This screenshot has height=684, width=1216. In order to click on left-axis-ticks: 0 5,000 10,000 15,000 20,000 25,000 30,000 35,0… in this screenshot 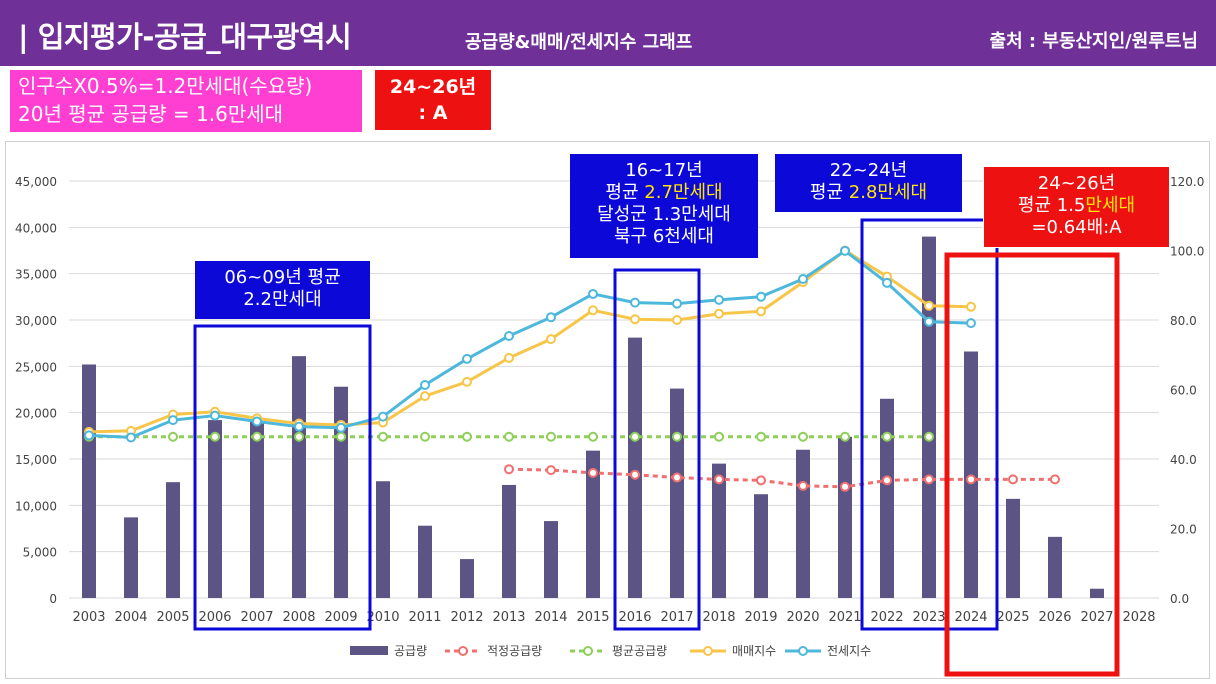, I will do `click(36, 390)`.